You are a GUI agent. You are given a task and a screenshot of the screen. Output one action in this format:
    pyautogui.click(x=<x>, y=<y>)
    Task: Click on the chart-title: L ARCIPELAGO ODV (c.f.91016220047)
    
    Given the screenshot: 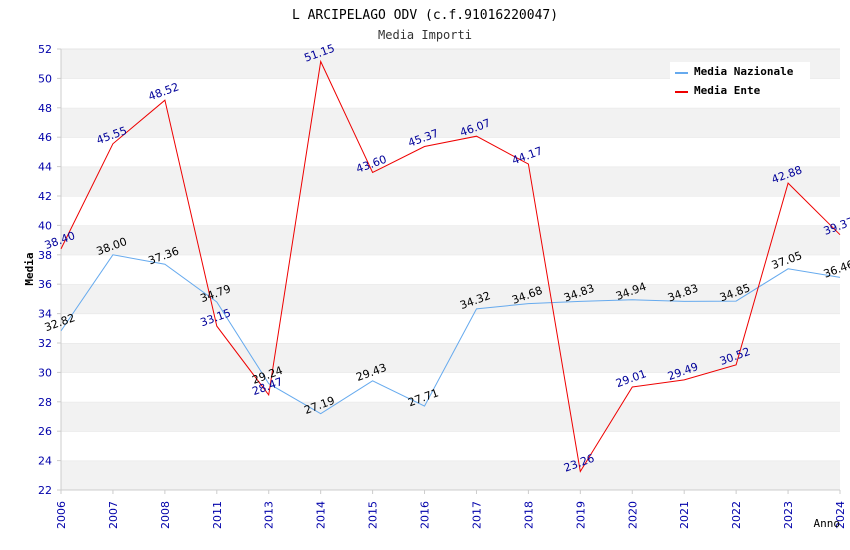 What is the action you would take?
    pyautogui.click(x=425, y=15)
    